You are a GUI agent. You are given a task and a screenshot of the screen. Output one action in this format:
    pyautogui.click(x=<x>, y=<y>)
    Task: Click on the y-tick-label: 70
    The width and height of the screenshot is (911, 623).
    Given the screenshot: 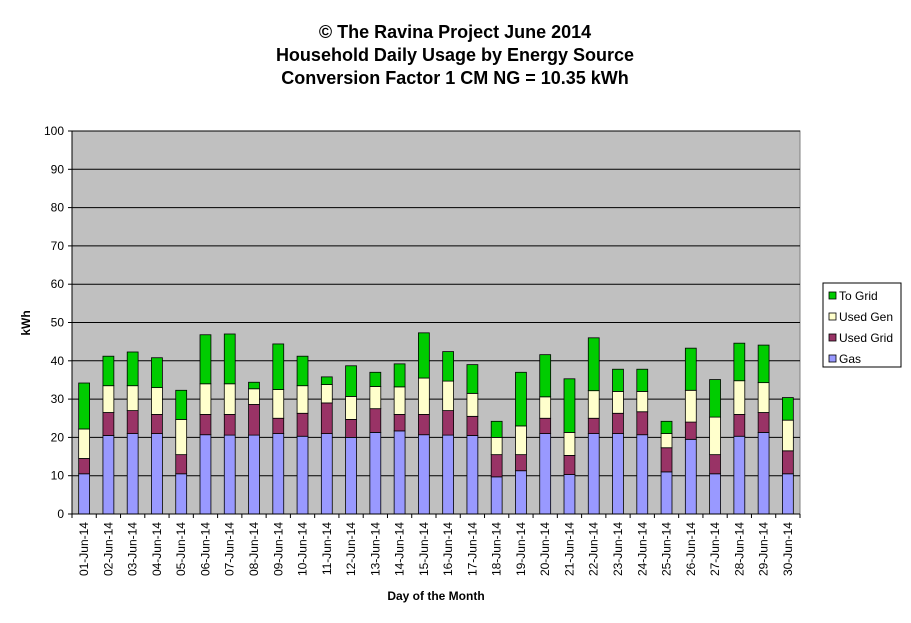 What is the action you would take?
    pyautogui.click(x=58, y=246)
    